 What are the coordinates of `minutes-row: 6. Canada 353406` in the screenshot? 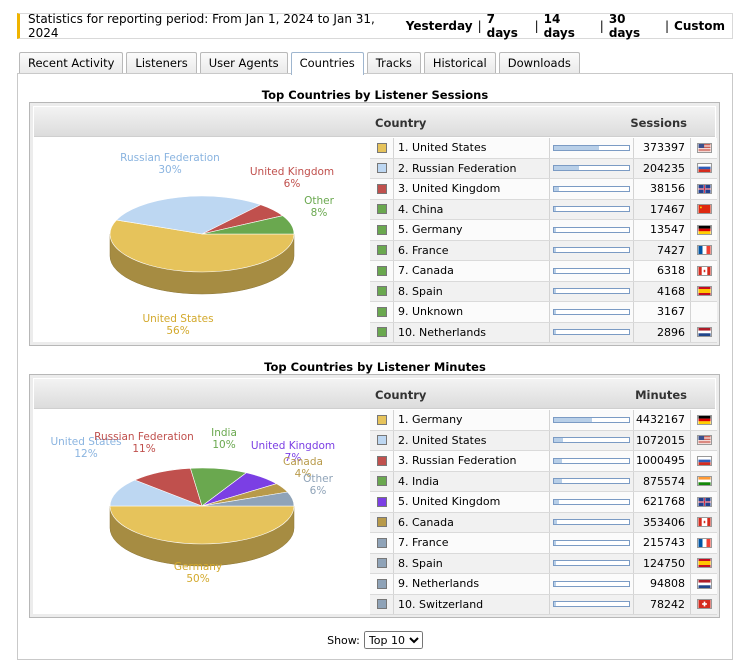 It's located at (543, 522).